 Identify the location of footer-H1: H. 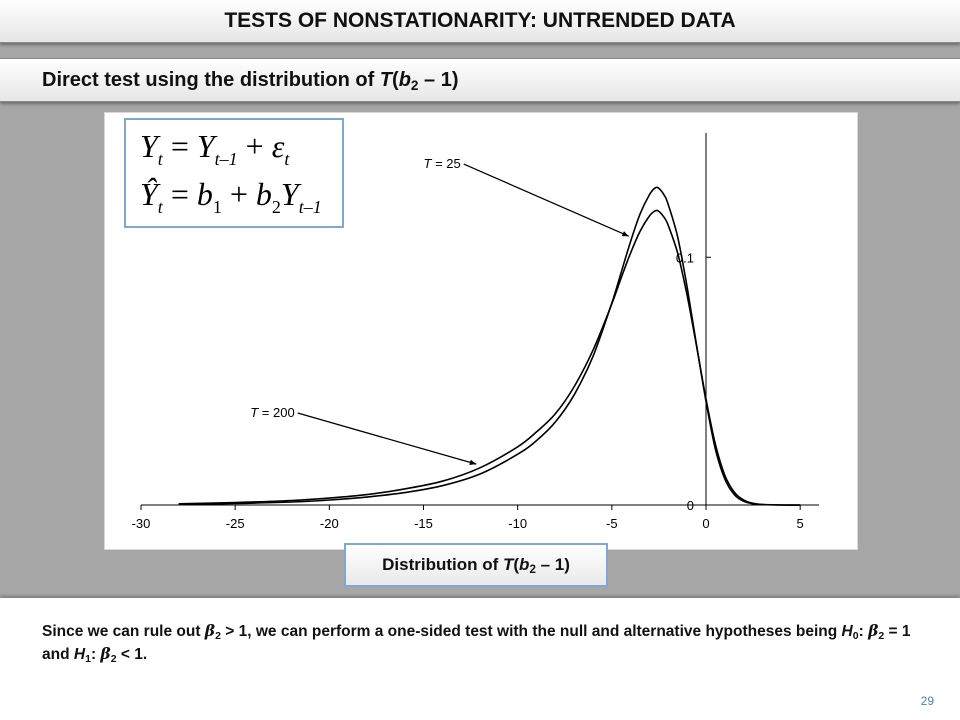
(79, 654).